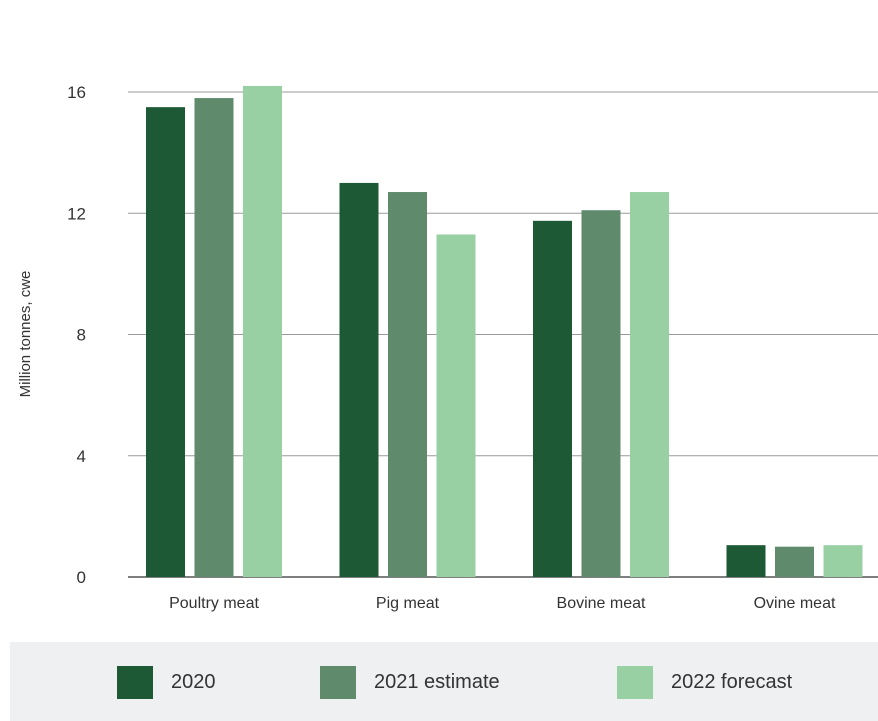 Image resolution: width=878 pixels, height=721 pixels. Describe the element at coordinates (76, 335) in the screenshot. I see `y-axis-ticks: 0 4 8 12 16` at that location.